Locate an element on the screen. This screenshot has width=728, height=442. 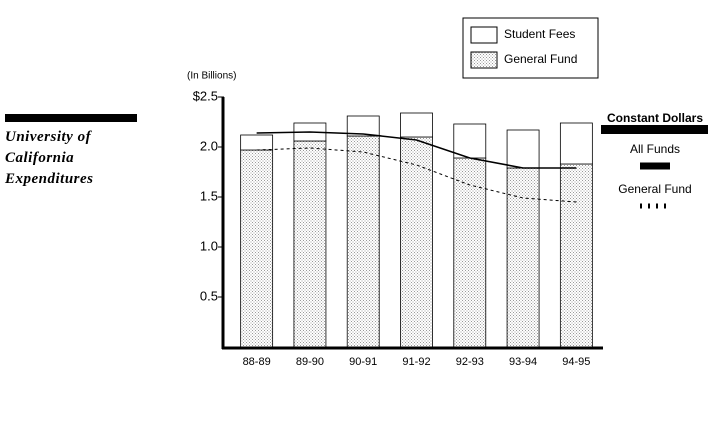
line-legend-bar is located at coordinates (654, 129).